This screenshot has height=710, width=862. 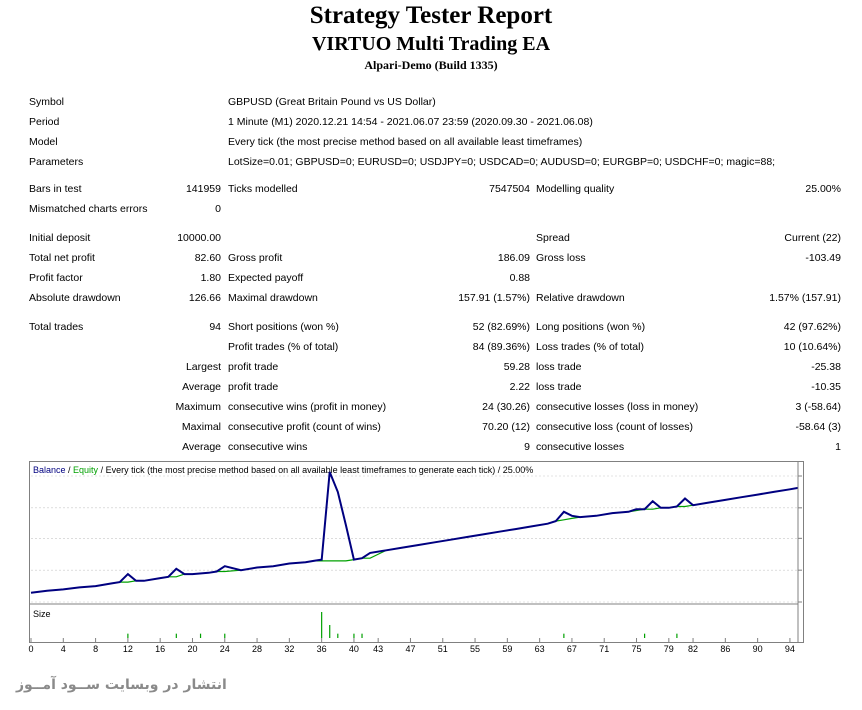 What do you see at coordinates (96, 649) in the screenshot?
I see `x-tick-label: 8` at bounding box center [96, 649].